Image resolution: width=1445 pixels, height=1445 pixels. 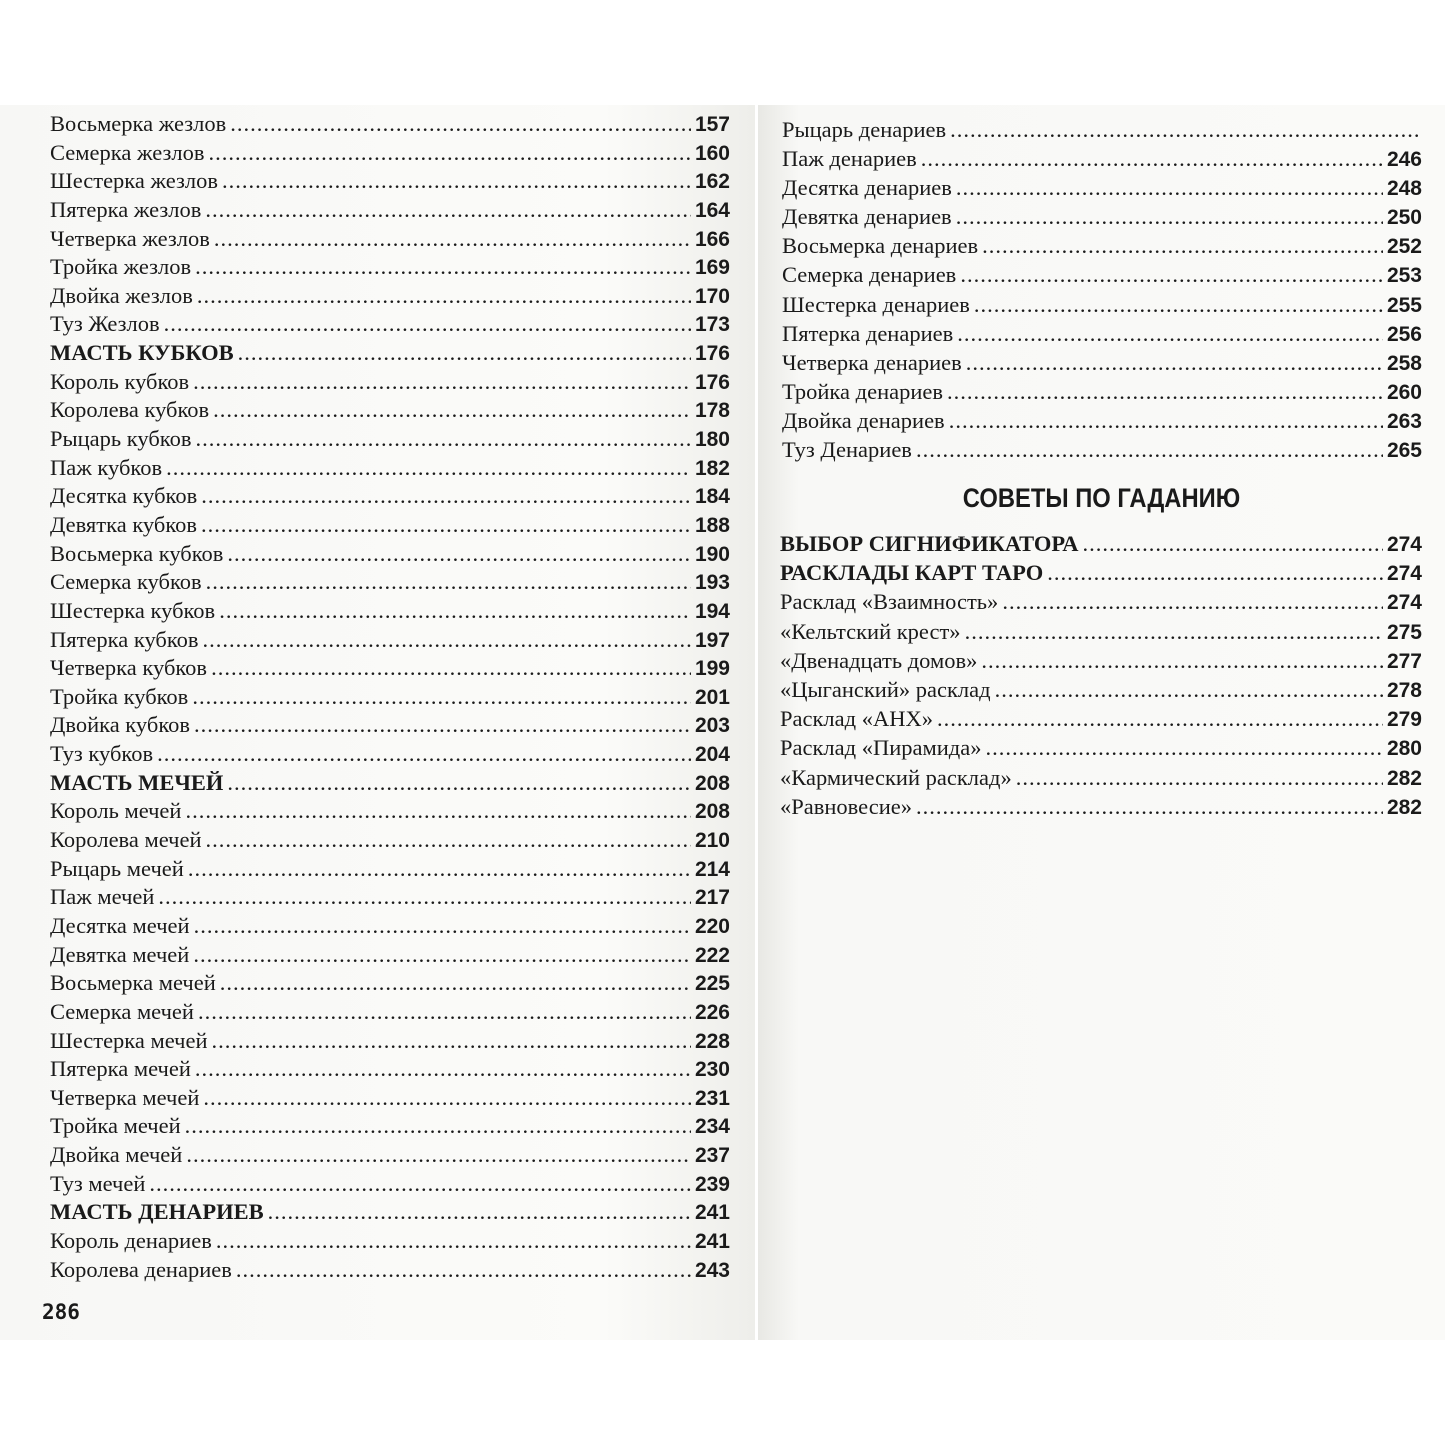 I want to click on toc-entry: Расклад «Взаимность» 274, so click(x=1101, y=603).